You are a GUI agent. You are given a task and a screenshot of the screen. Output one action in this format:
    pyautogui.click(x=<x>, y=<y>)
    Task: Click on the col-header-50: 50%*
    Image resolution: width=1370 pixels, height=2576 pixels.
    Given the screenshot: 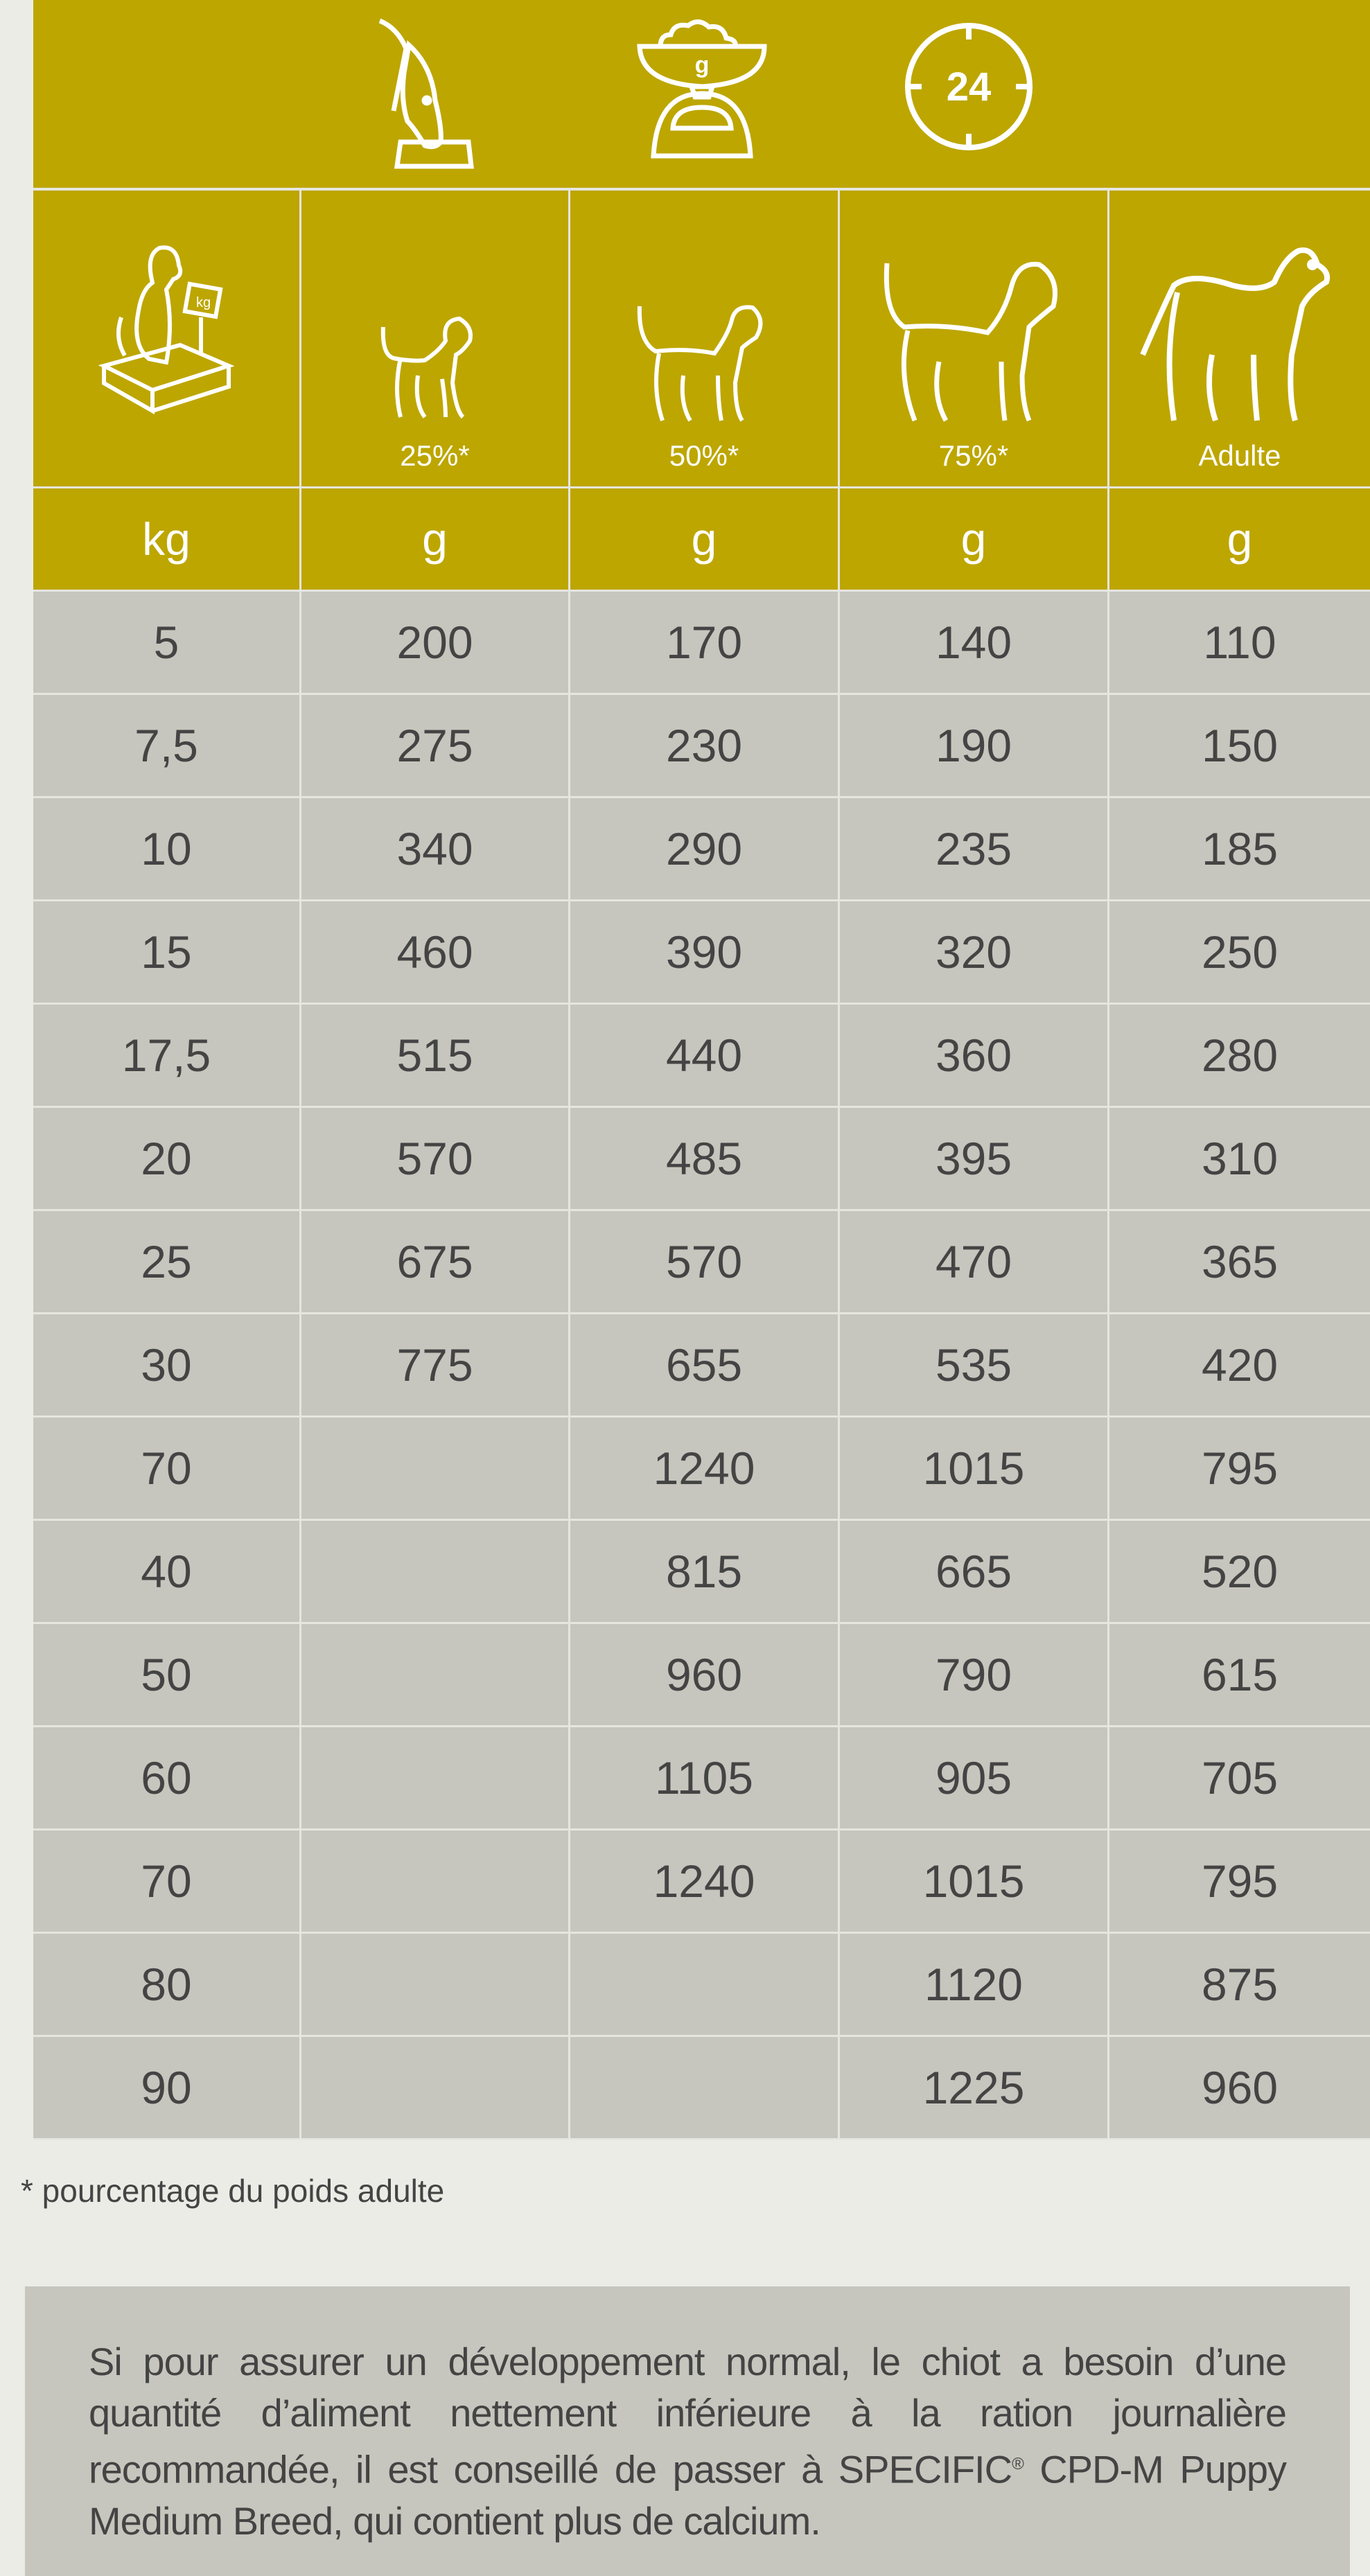 What is the action you would take?
    pyautogui.click(x=705, y=339)
    